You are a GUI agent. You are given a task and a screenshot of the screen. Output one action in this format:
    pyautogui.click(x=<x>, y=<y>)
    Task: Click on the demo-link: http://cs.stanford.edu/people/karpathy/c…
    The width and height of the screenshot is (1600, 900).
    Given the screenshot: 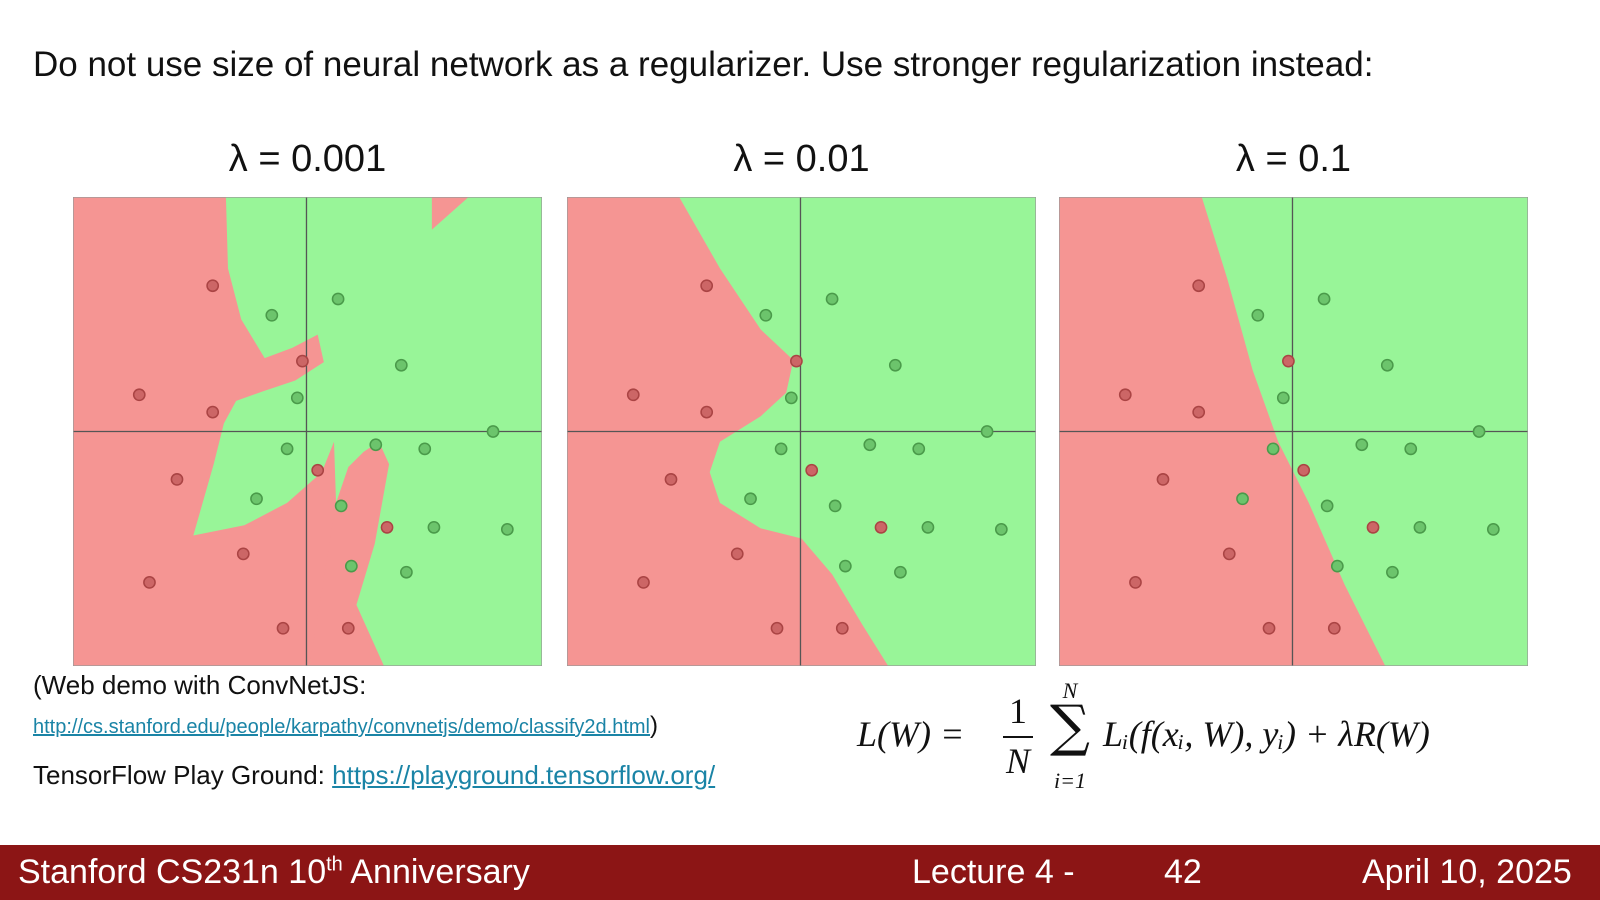 What is the action you would take?
    pyautogui.click(x=342, y=727)
    